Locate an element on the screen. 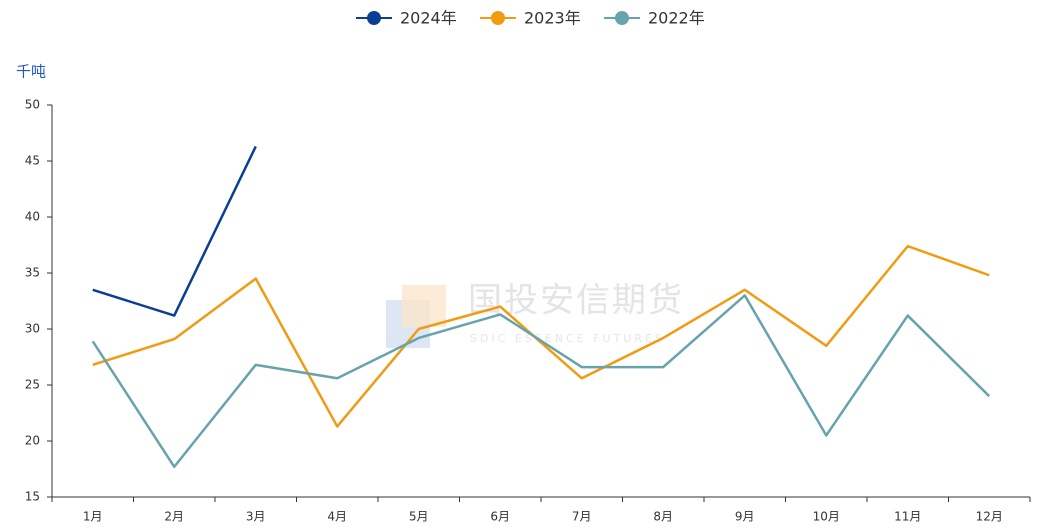 The height and width of the screenshot is (532, 1044). legend: 2024年 2023年 2022年 is located at coordinates (530, 18).